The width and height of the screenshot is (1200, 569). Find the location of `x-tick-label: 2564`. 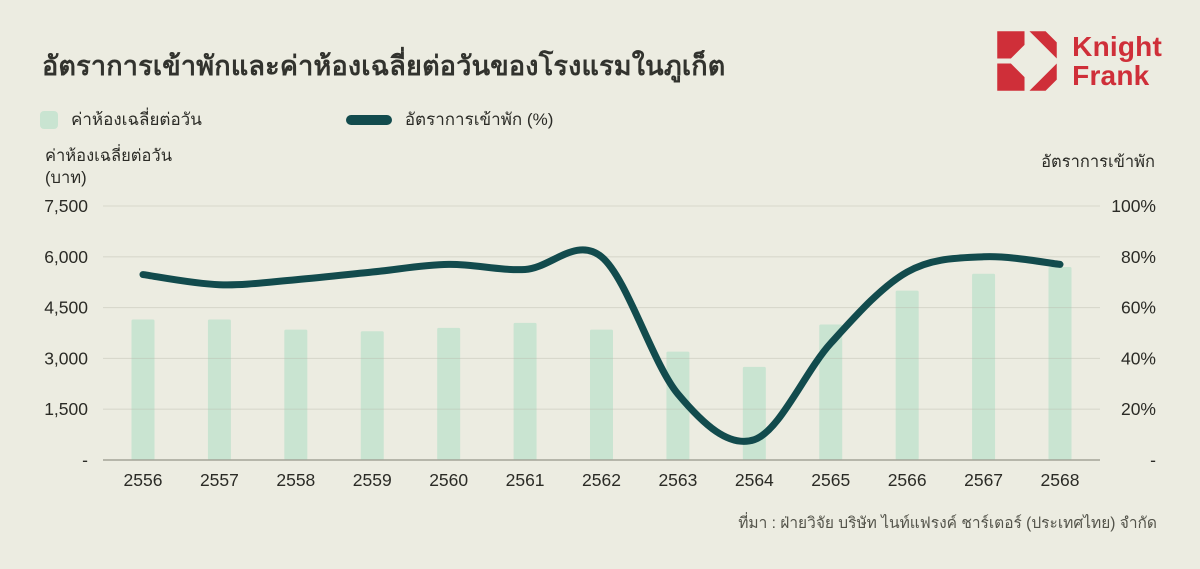

x-tick-label: 2564 is located at coordinates (754, 480).